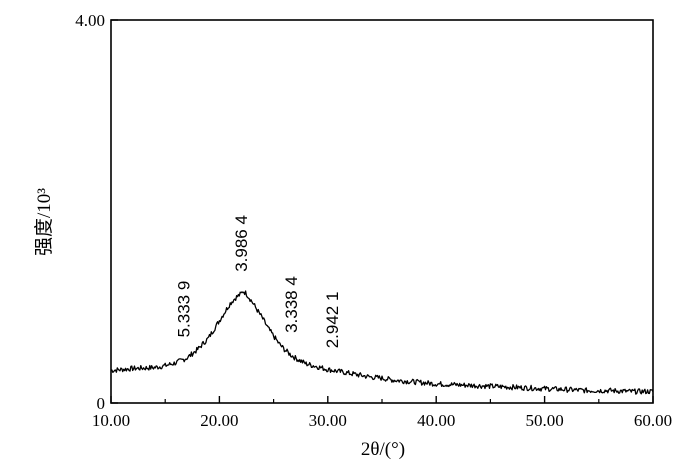  I want to click on x-tick-label: 40.00, so click(436, 420).